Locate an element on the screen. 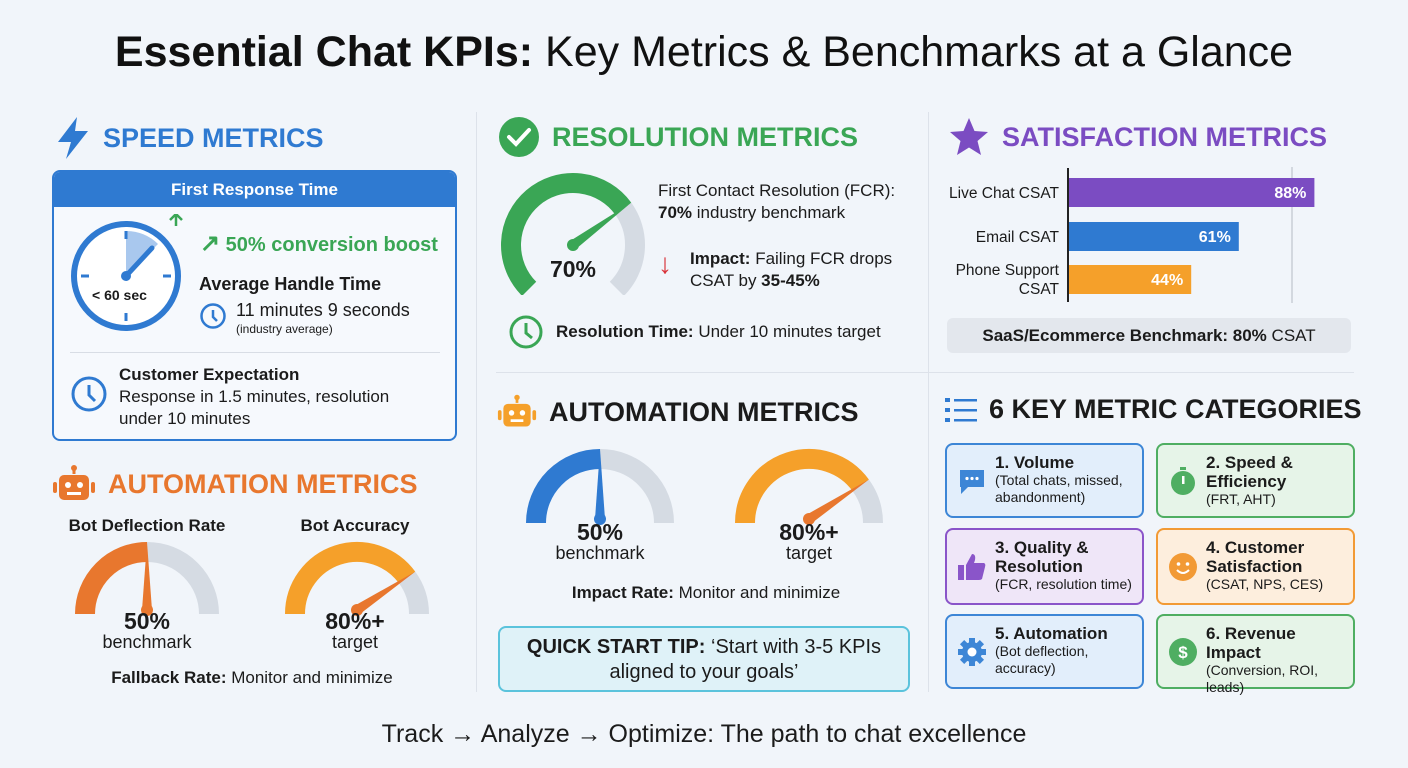 The width and height of the screenshot is (1408, 768). gauge-title: Bot Deflection Rate is located at coordinates (147, 525).